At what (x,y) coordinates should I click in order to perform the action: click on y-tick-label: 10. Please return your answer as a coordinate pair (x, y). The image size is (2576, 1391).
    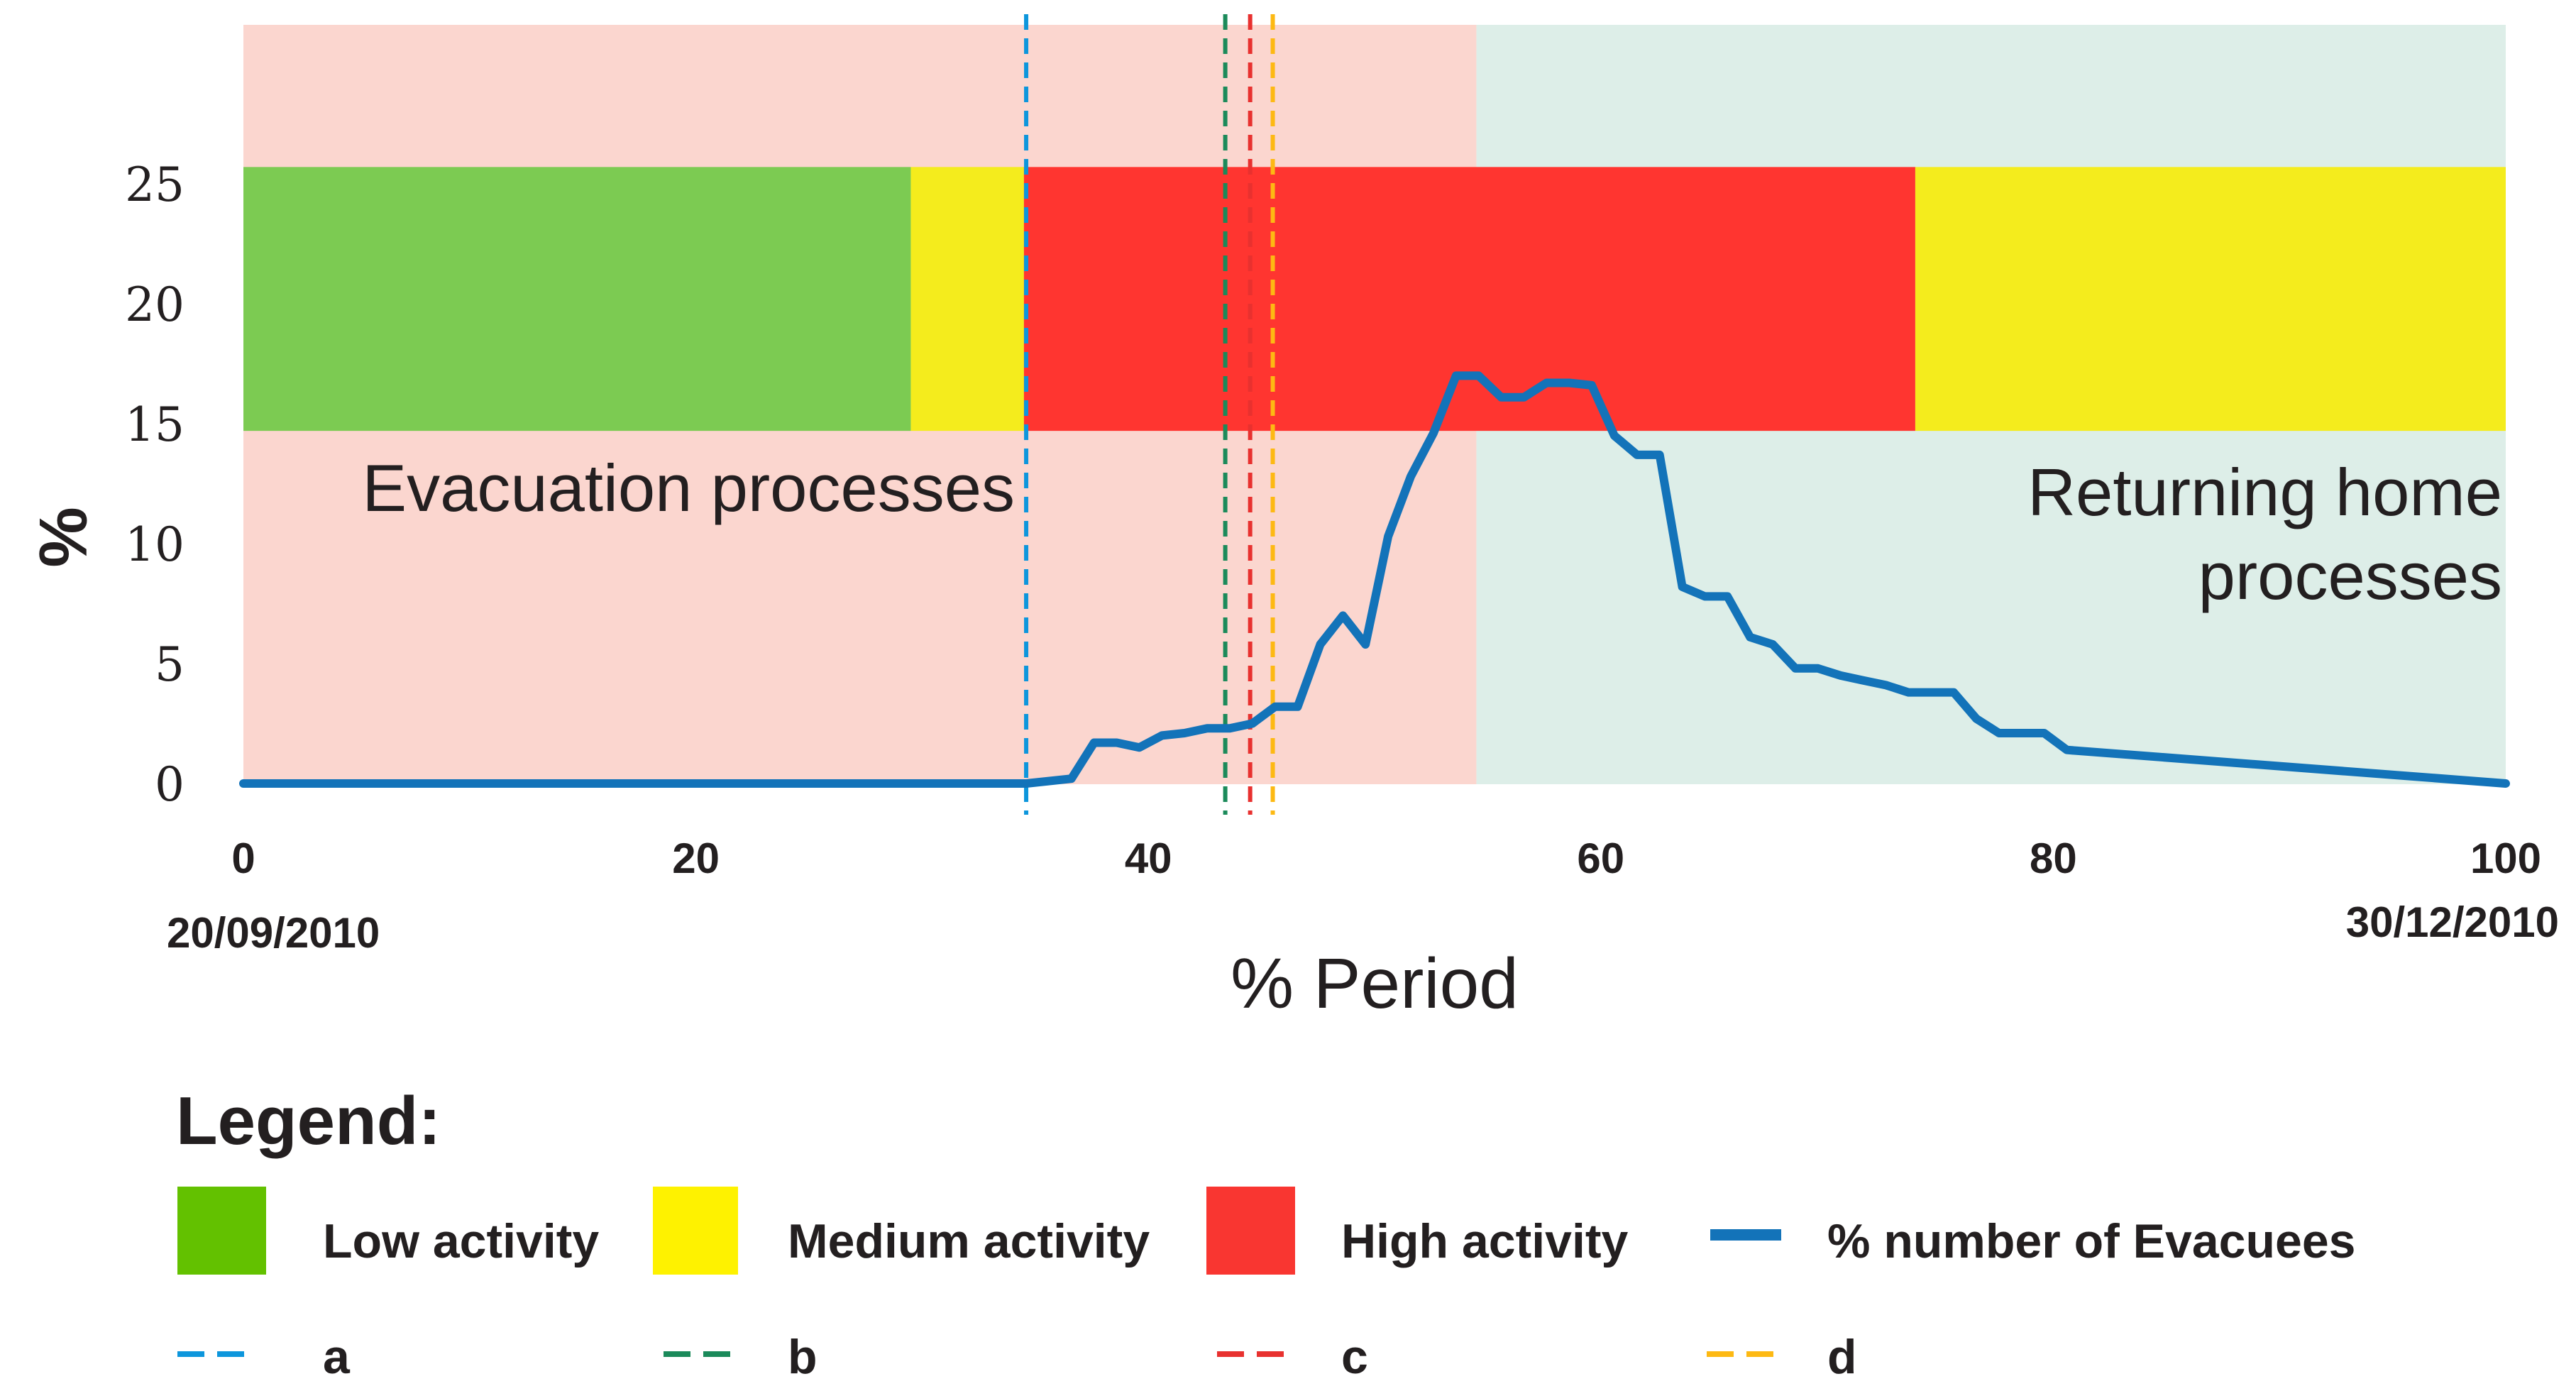
    Looking at the image, I should click on (155, 545).